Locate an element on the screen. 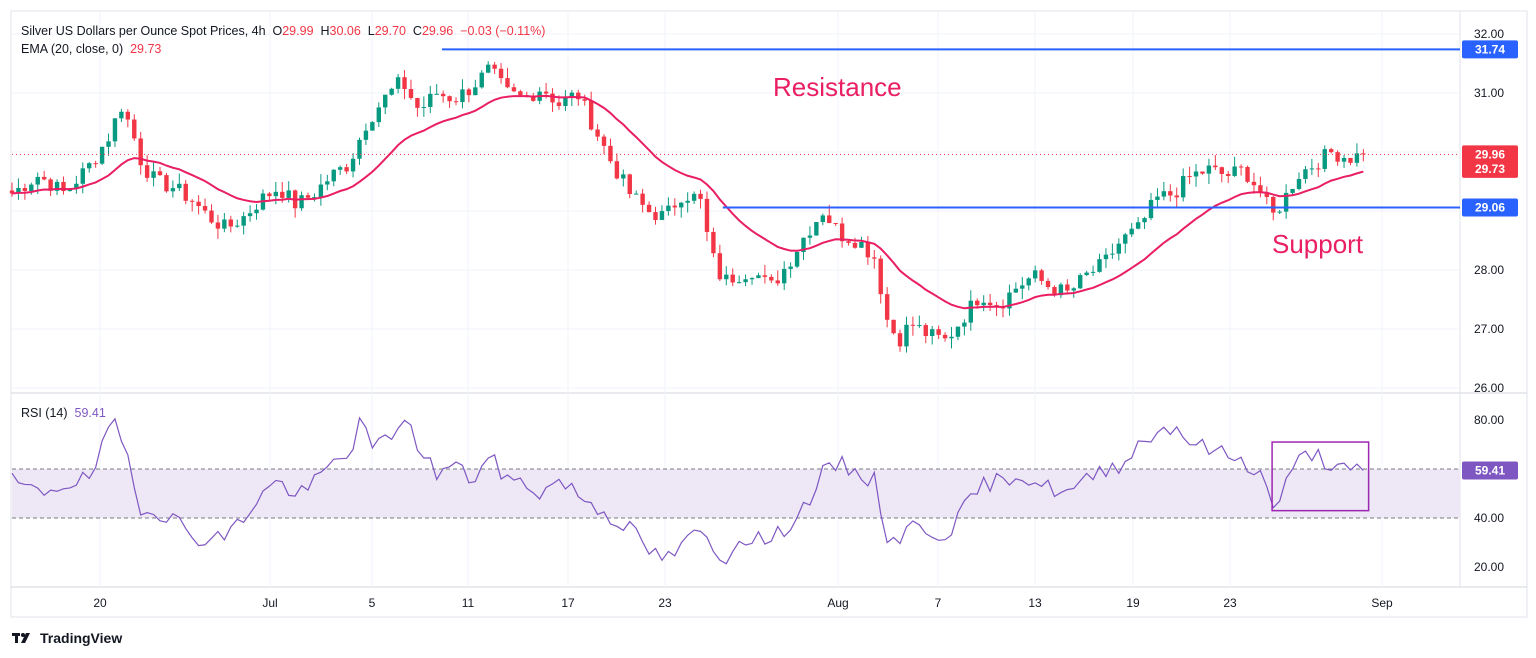  rsi-value-tag-label: 59.41 is located at coordinates (1490, 470).